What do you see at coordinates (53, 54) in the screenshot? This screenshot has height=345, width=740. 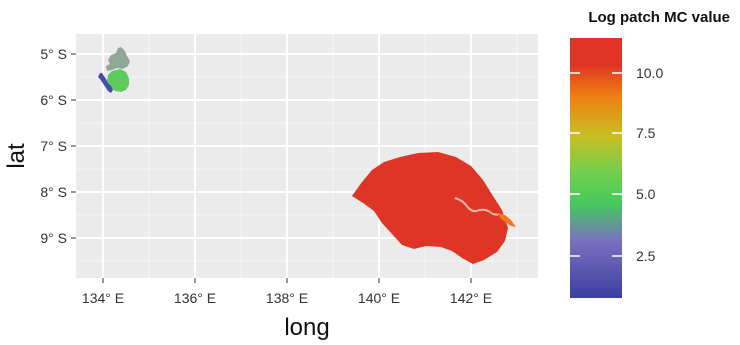 I see `y-tick-label: 5° S` at bounding box center [53, 54].